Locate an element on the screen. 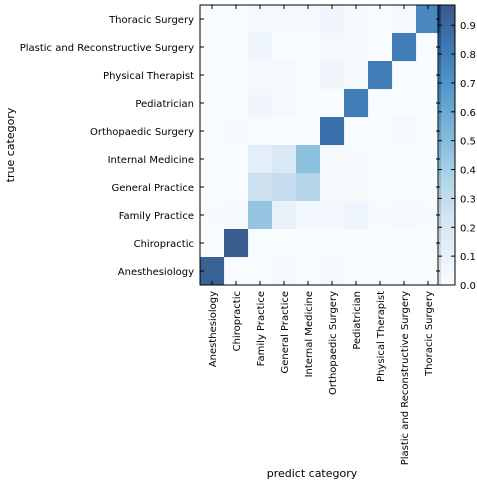  x-tick-label: Pediatrician is located at coordinates (357, 320).